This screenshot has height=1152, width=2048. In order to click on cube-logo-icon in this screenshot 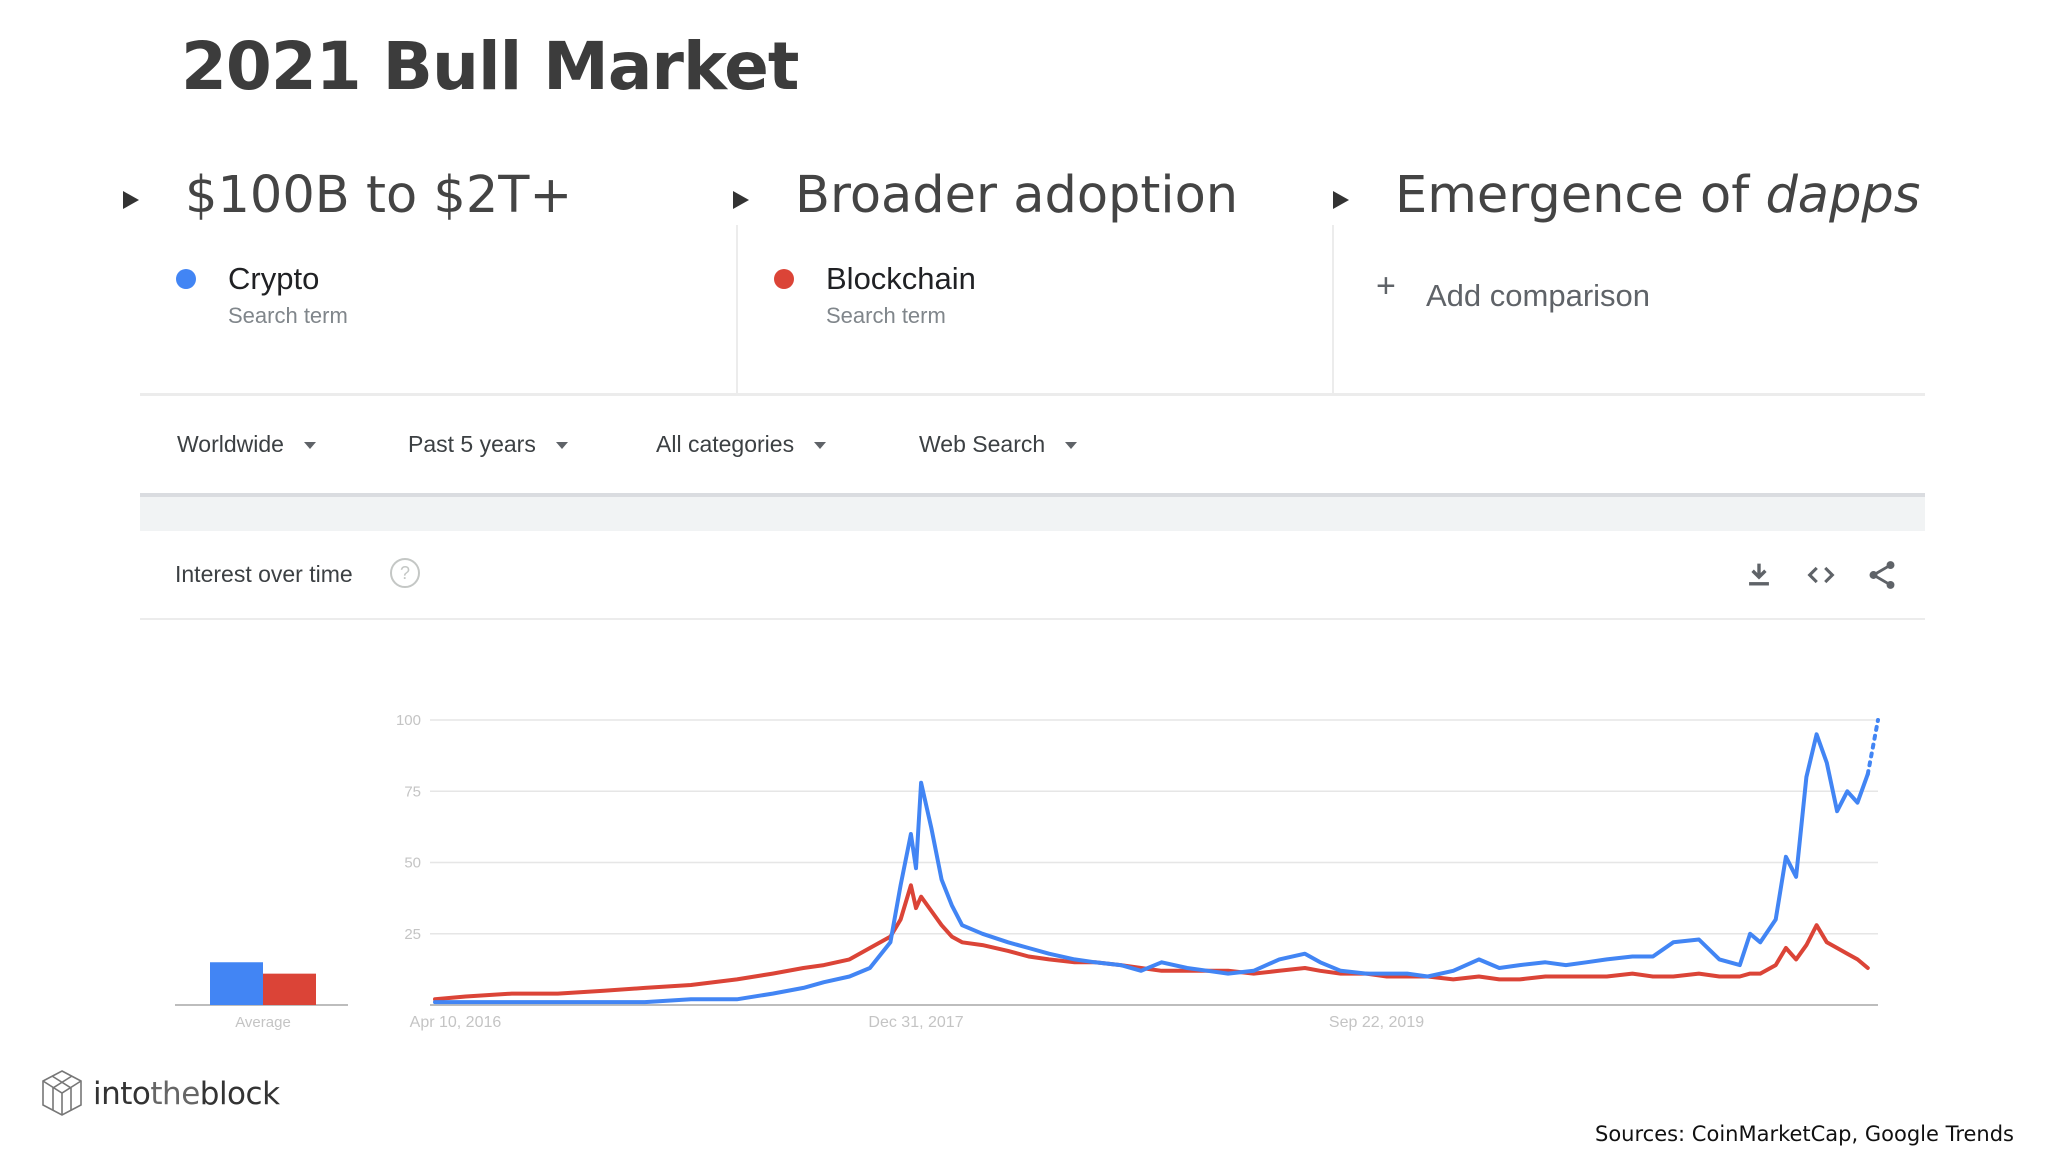, I will do `click(62, 1093)`.